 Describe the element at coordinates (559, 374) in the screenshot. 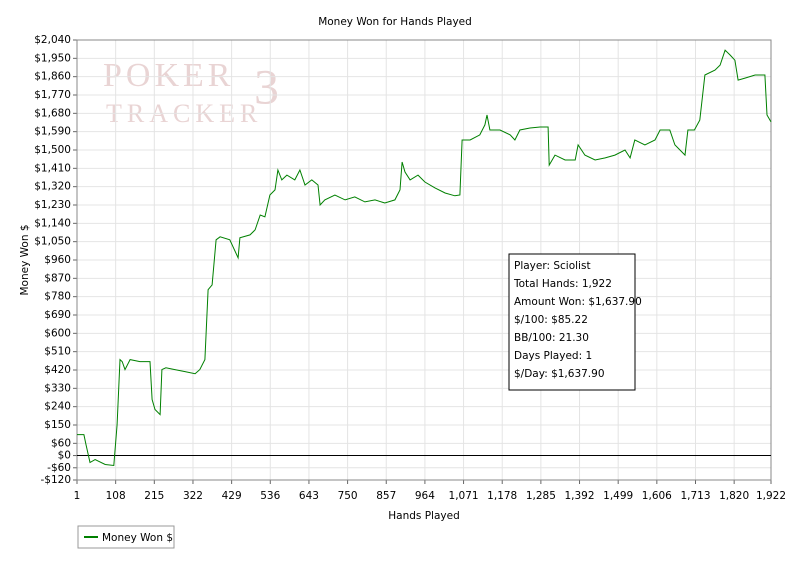

I see `info-line: $/Day: $1,637.90` at that location.